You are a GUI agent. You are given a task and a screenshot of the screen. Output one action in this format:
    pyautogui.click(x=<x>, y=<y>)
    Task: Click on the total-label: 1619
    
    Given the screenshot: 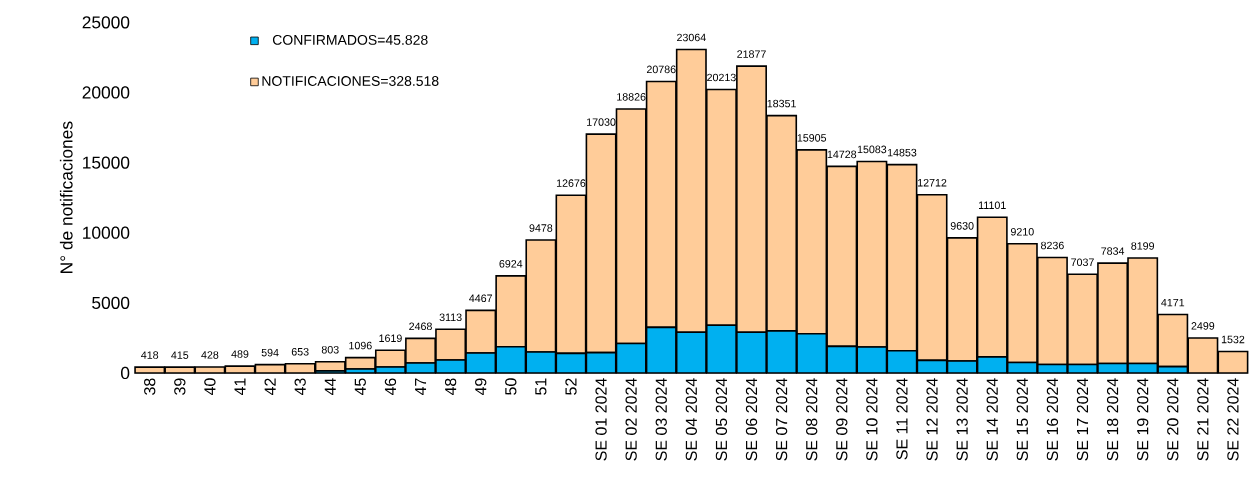 What is the action you would take?
    pyautogui.click(x=390, y=338)
    